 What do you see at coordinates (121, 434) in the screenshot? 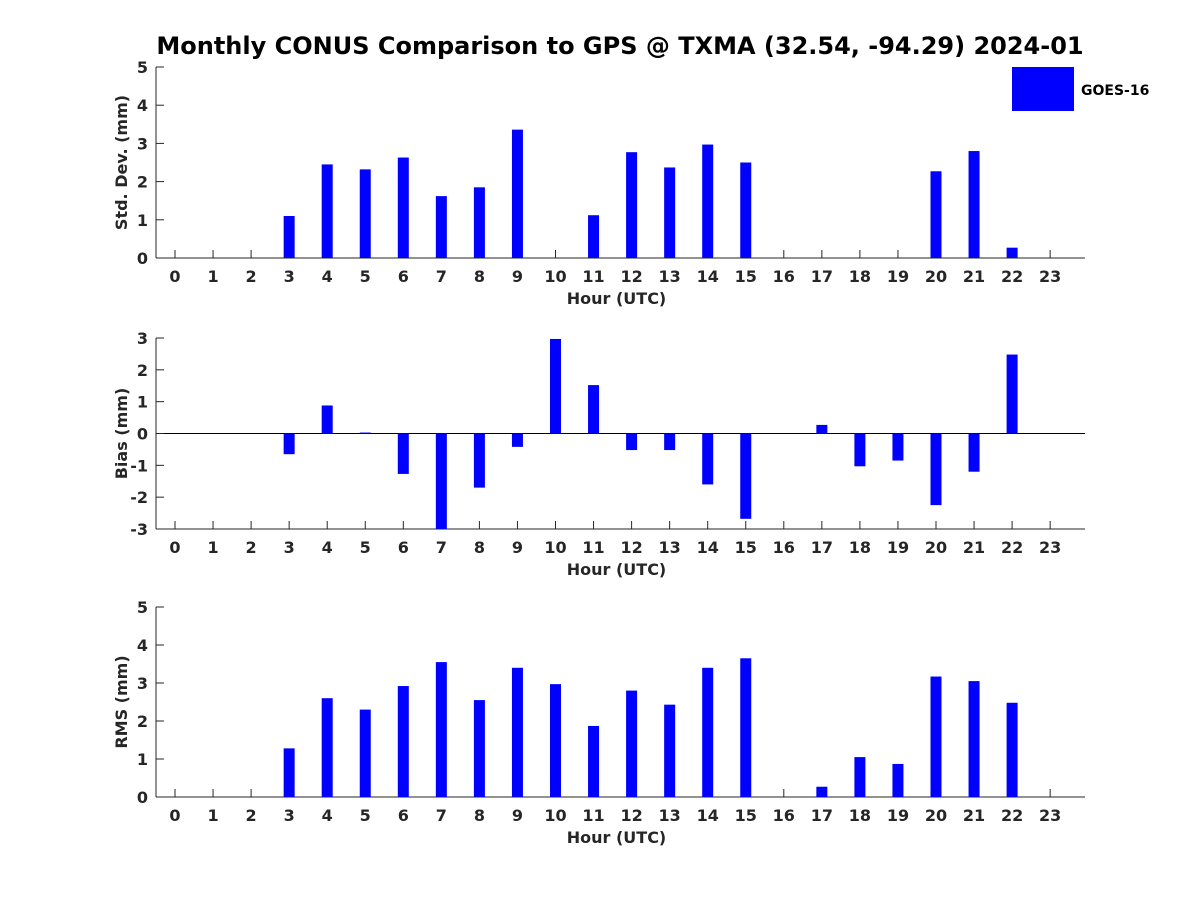
I see `y-axis-label: Bias (mm)` at bounding box center [121, 434].